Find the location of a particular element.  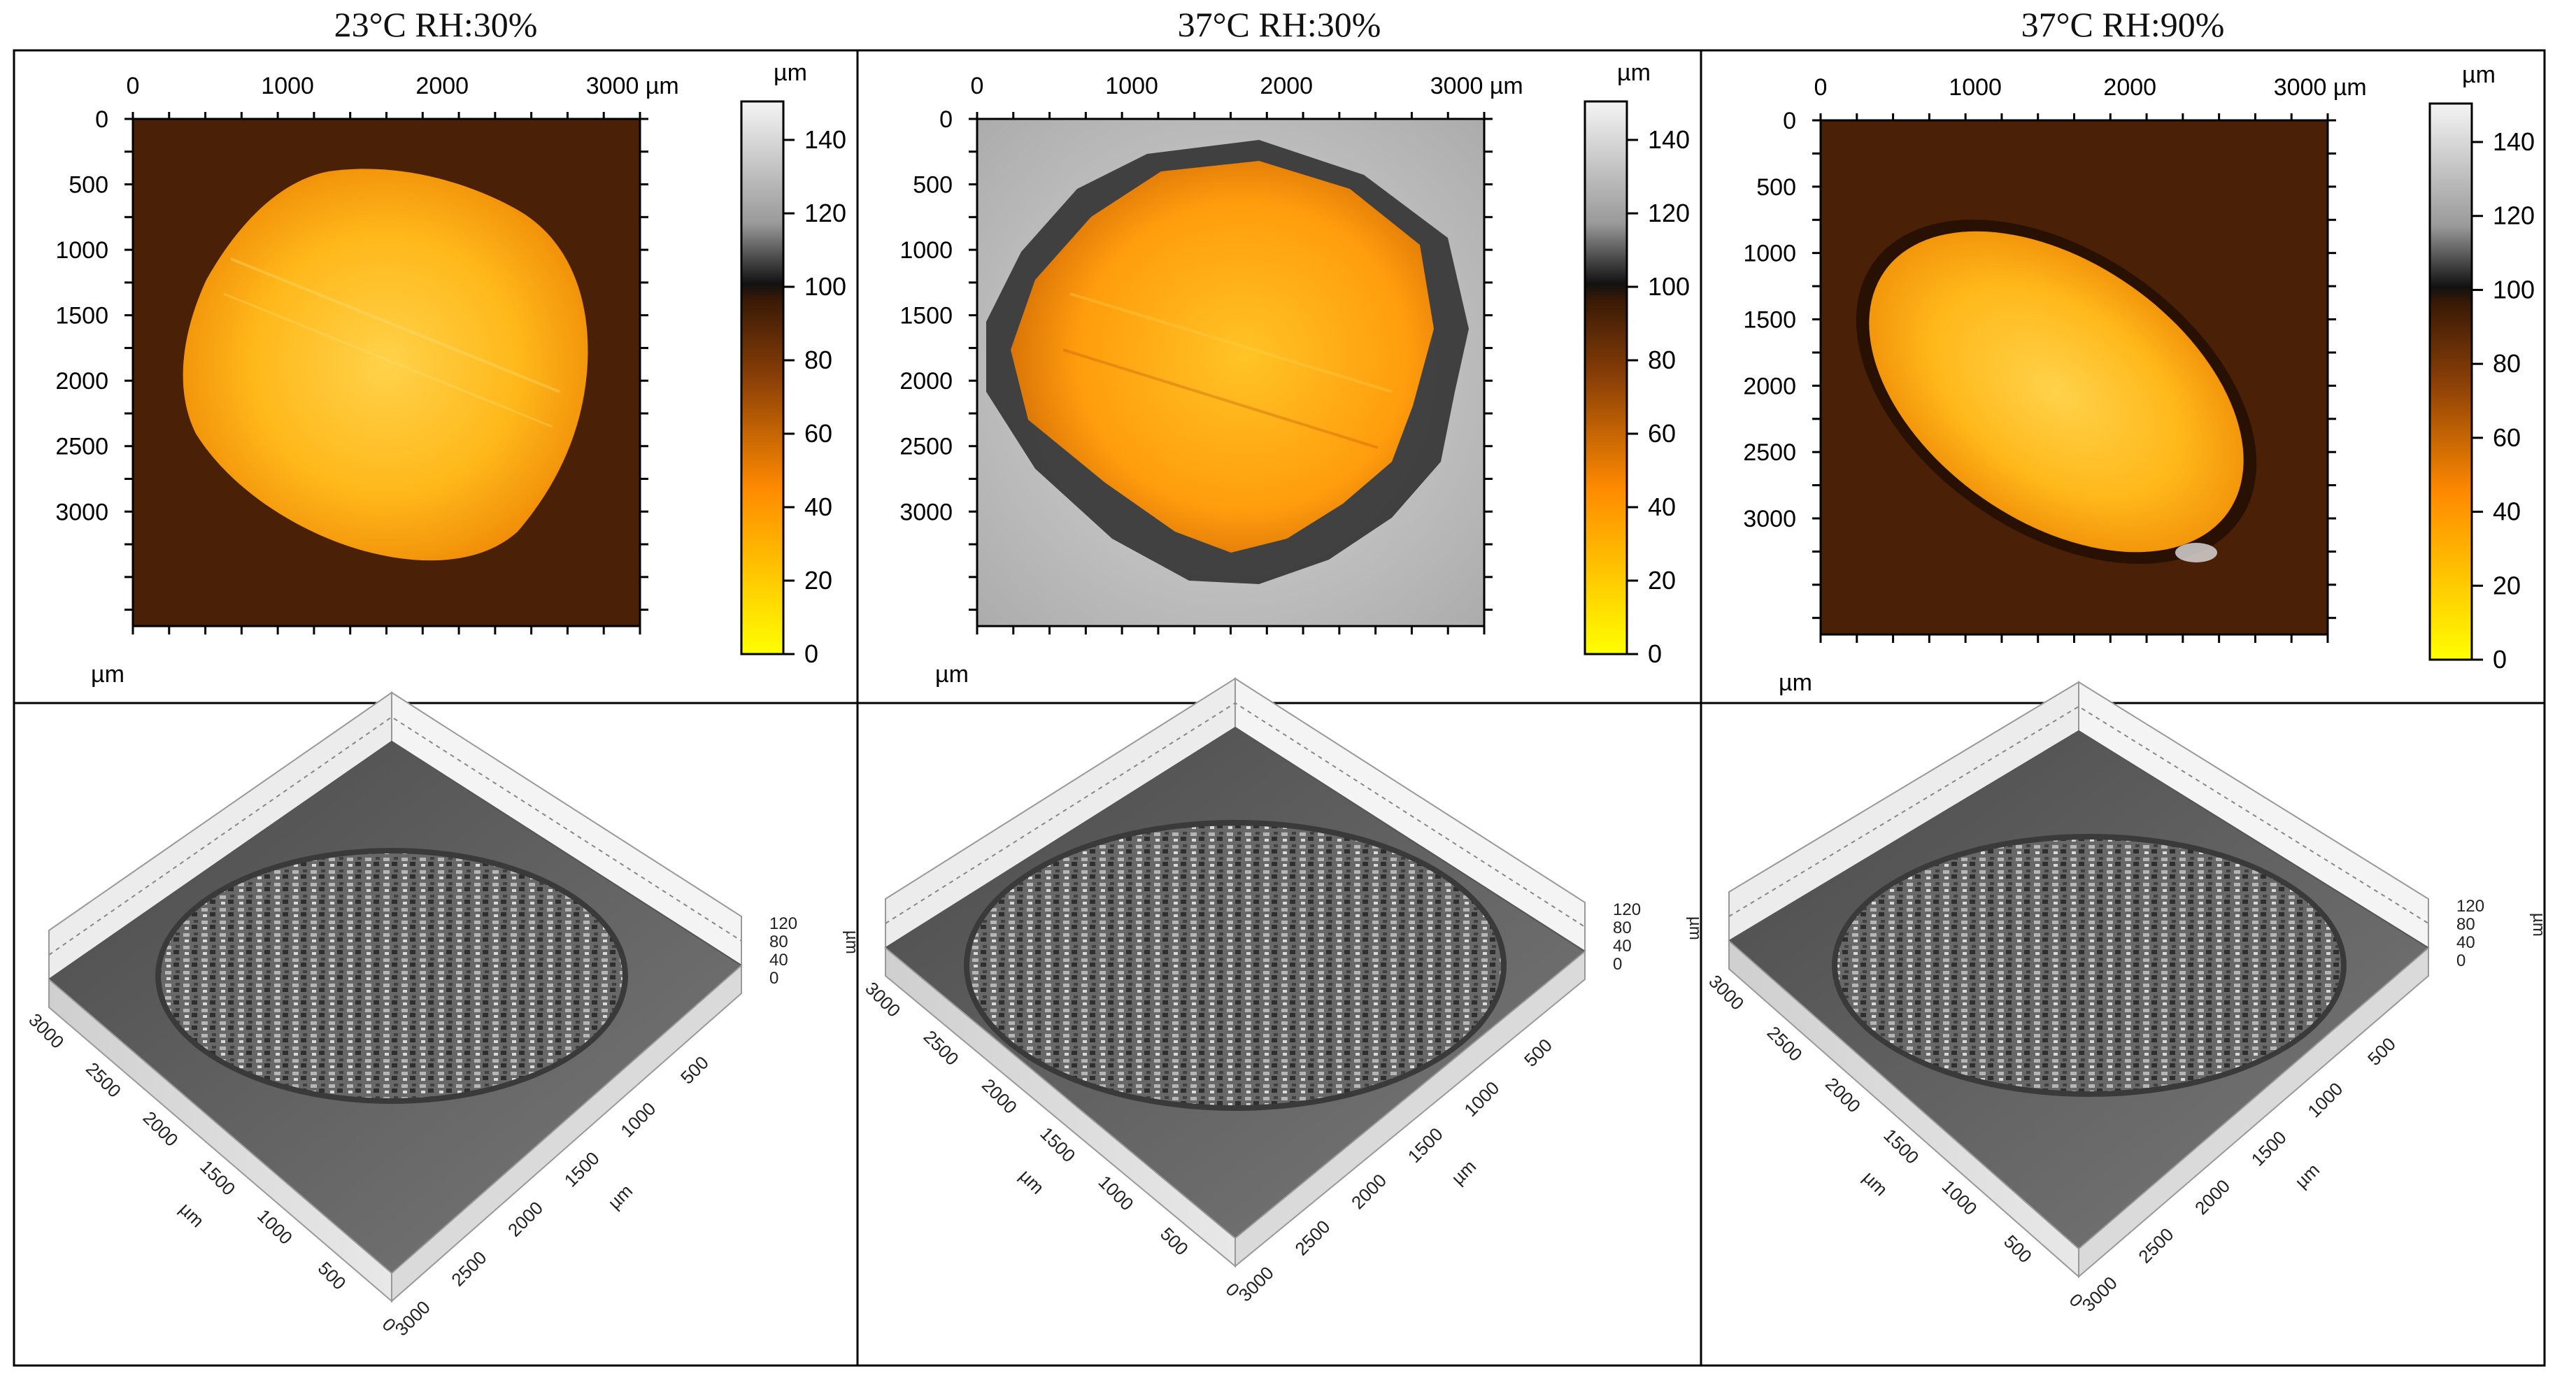

colorbar-tick-label: 80 is located at coordinates (2507, 363).